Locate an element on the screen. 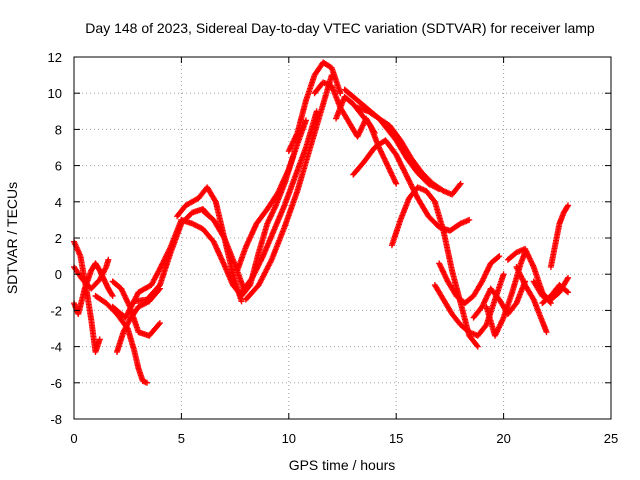 The image size is (640, 480). y-tick-label: 0 is located at coordinates (58, 274).